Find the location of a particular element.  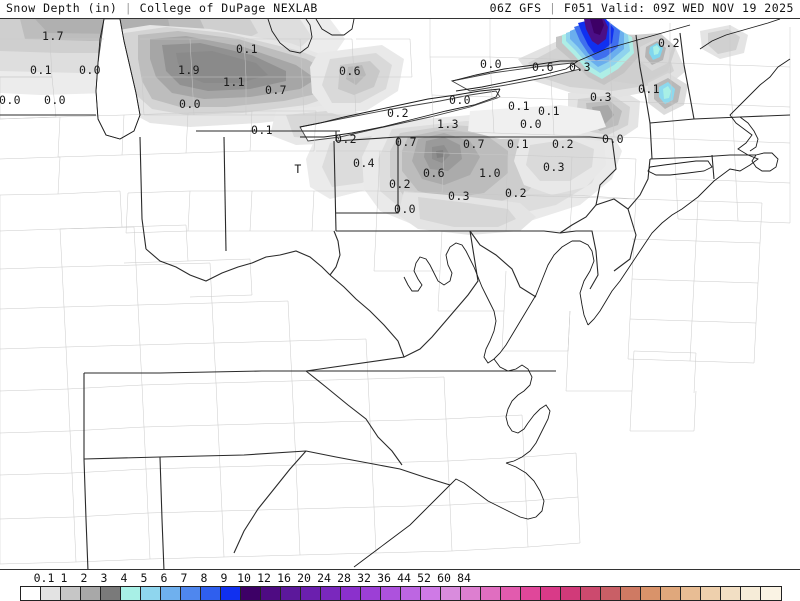

model-run-label: 06Z GFS is located at coordinates (515, 8).